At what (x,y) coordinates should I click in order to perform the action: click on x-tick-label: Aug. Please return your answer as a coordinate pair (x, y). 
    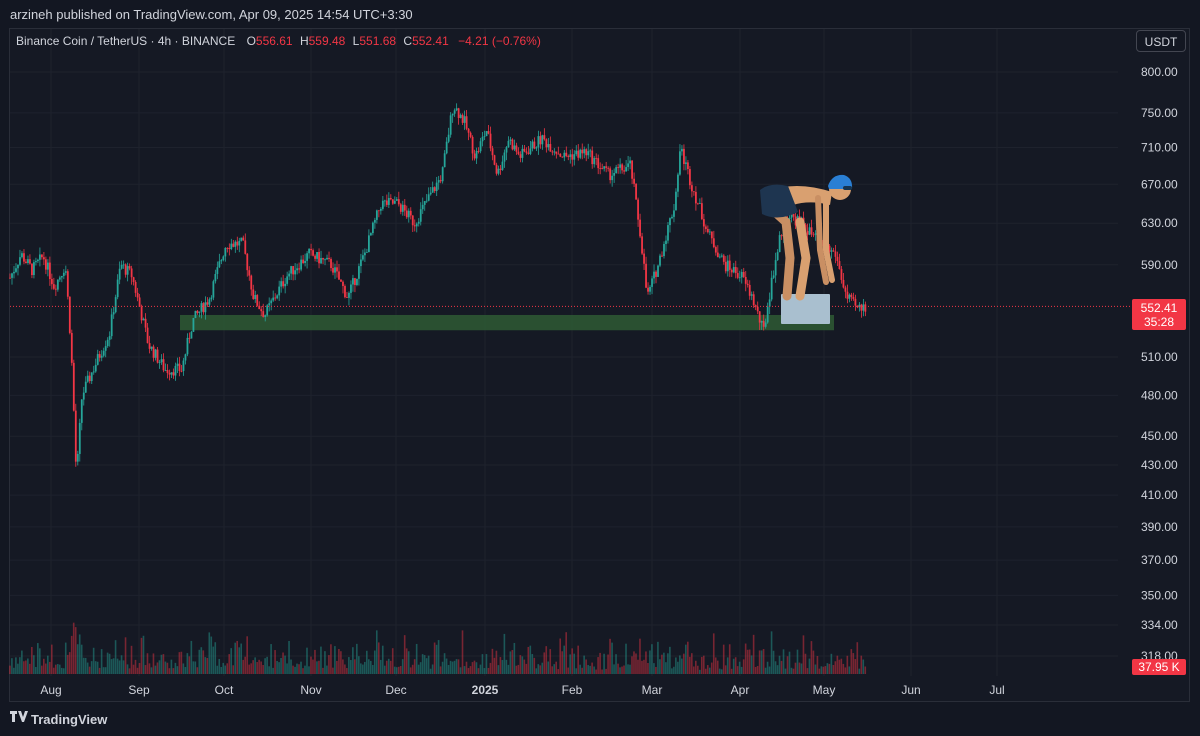
    Looking at the image, I should click on (50, 690).